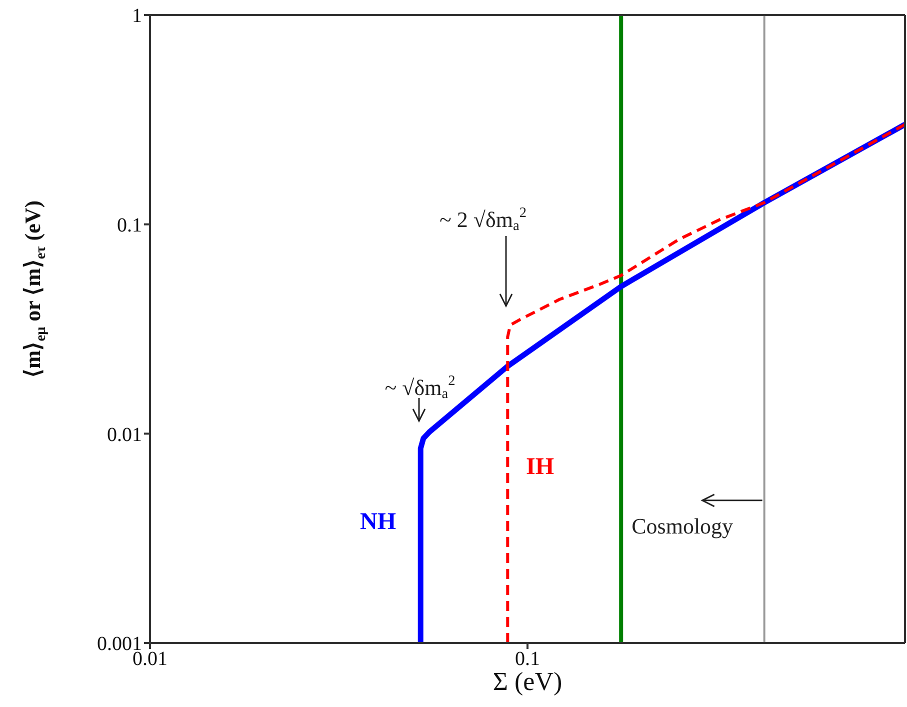  I want to click on x-axis-title: Σ (eV), so click(527, 681).